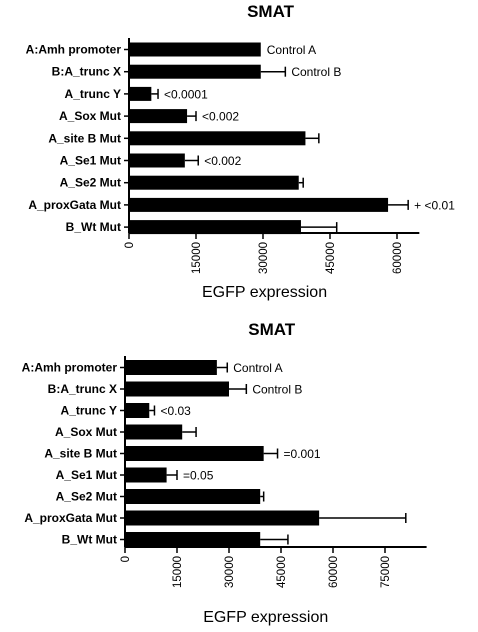  Describe the element at coordinates (265, 617) in the screenshot. I see `chart2-x-axis-label: EGFP expression` at that location.